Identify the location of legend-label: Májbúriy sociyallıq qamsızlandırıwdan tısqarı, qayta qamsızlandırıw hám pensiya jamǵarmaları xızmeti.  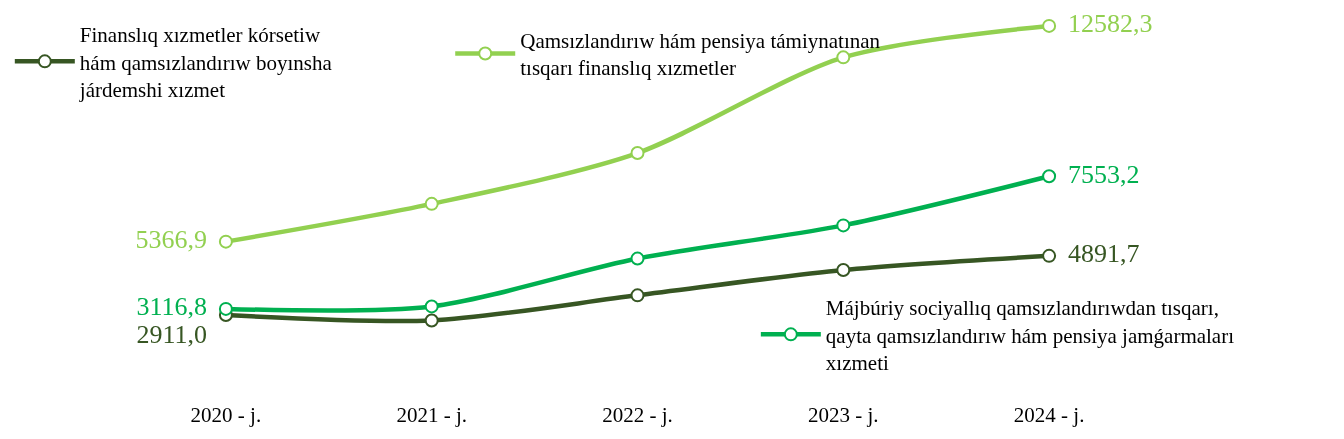
(1030, 335).